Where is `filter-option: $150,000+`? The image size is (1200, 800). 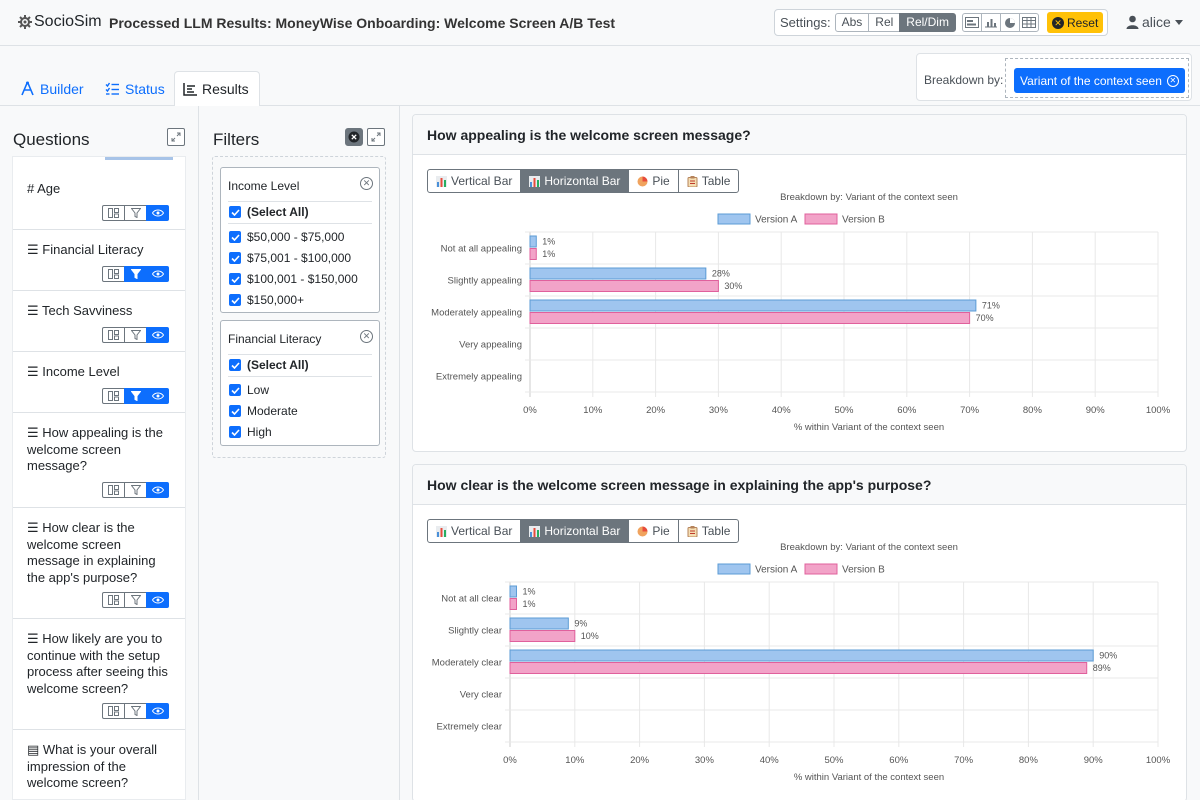
filter-option: $150,000+ is located at coordinates (266, 300).